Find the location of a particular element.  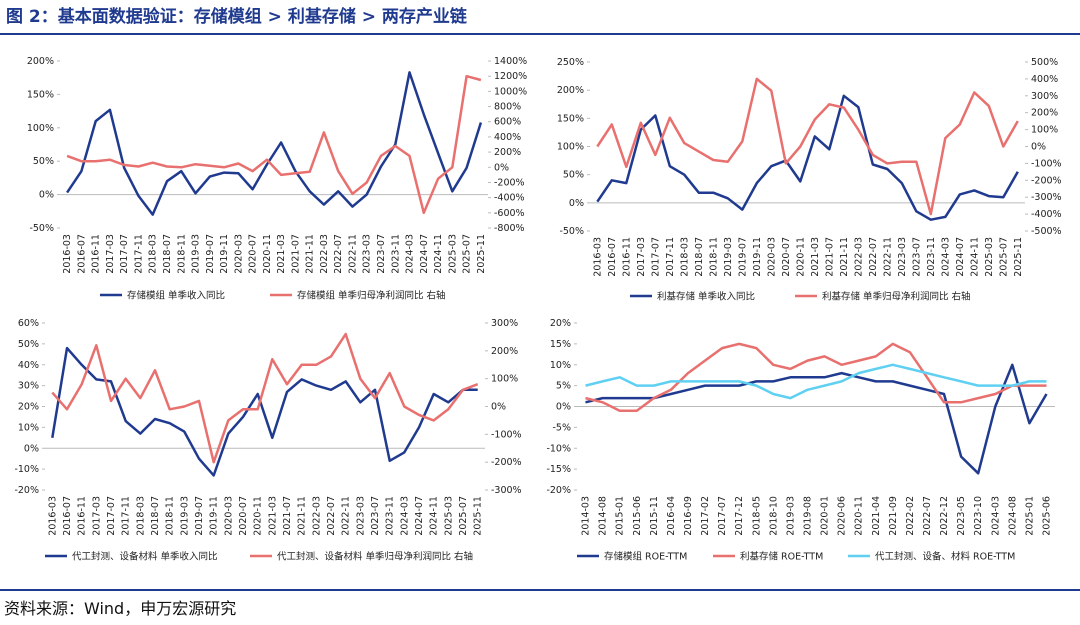

y2-tick-label: 1000% is located at coordinates (510, 91).